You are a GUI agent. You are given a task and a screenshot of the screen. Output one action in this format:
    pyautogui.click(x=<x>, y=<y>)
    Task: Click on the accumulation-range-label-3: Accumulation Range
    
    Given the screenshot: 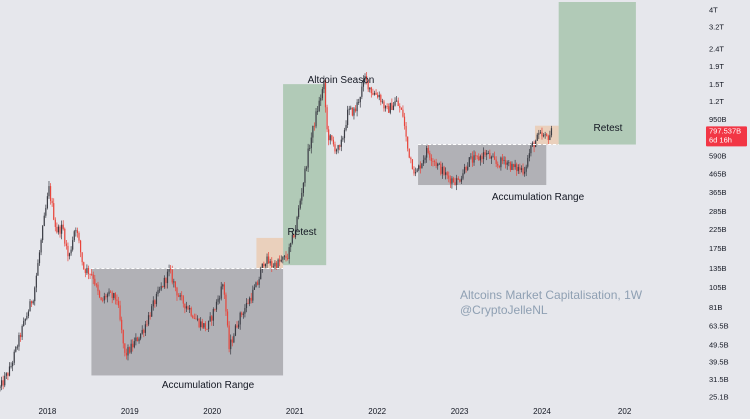 What is the action you would take?
    pyautogui.click(x=208, y=385)
    